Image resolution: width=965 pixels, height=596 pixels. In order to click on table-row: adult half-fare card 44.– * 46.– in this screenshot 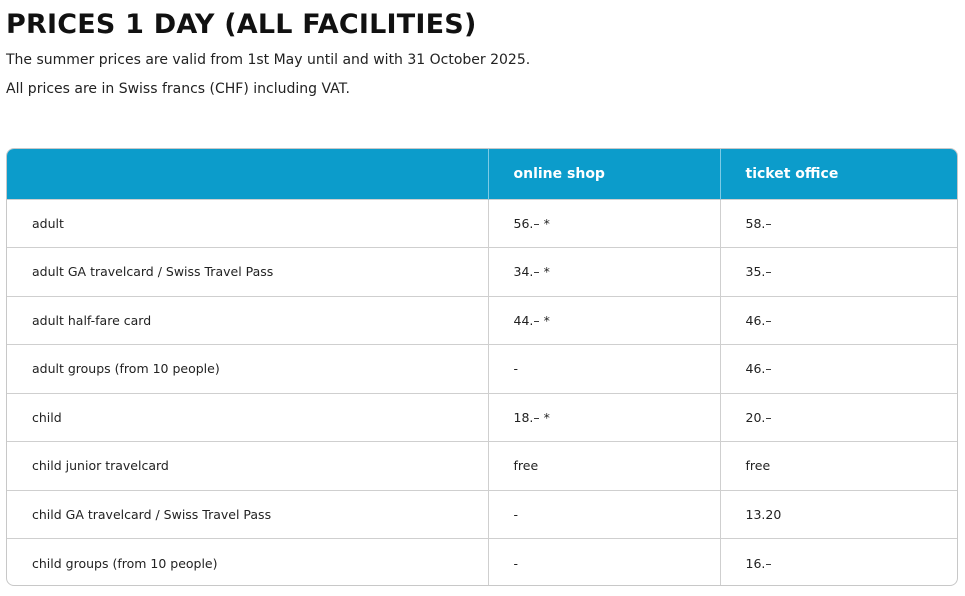, I will do `click(482, 320)`.